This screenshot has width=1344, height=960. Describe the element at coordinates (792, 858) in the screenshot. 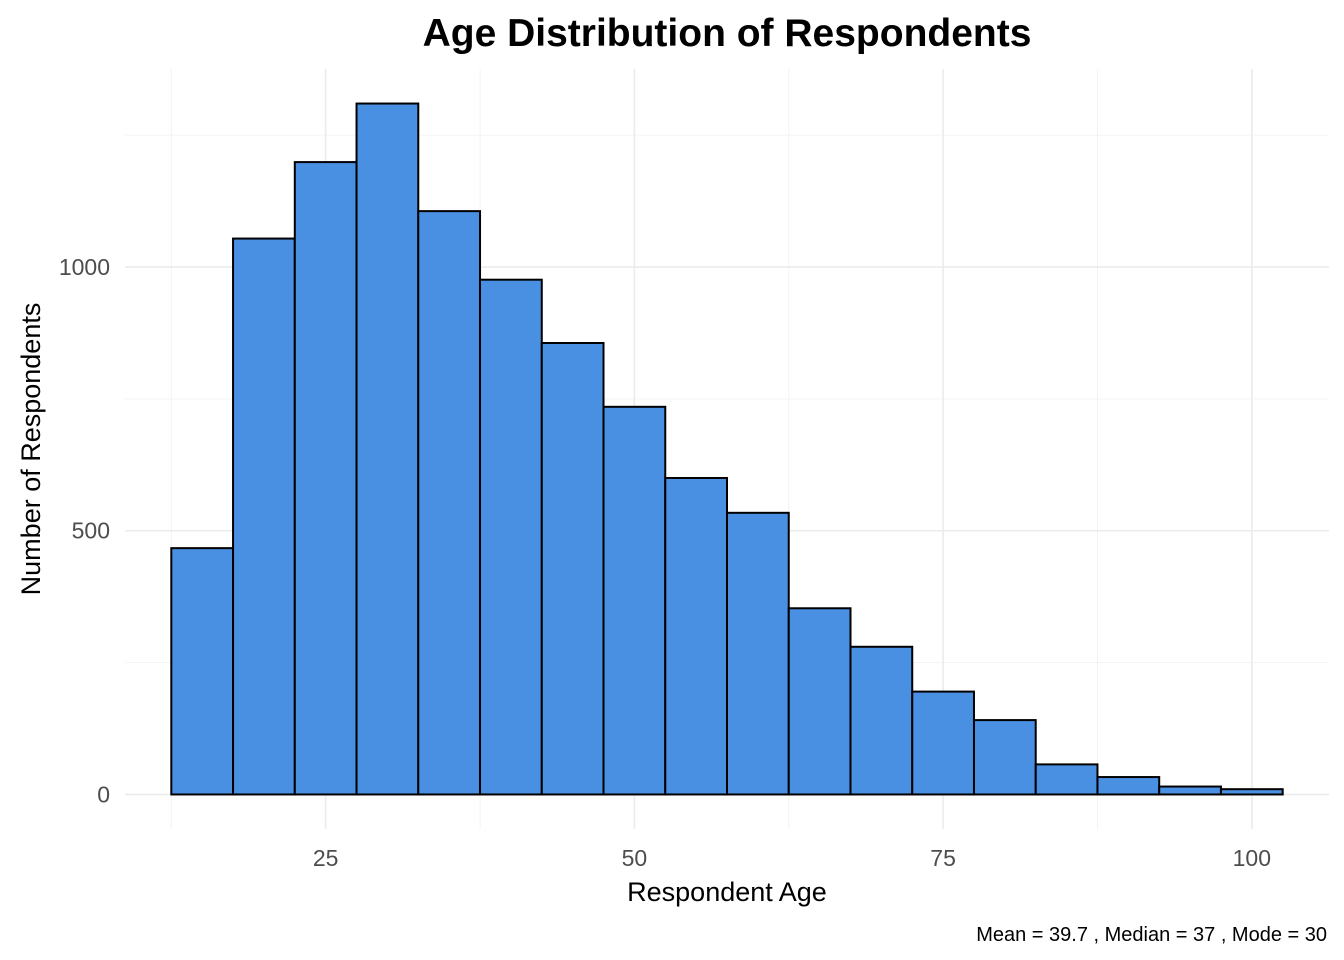

I see `x-axis-tick-labels: 25 50 75 100` at that location.